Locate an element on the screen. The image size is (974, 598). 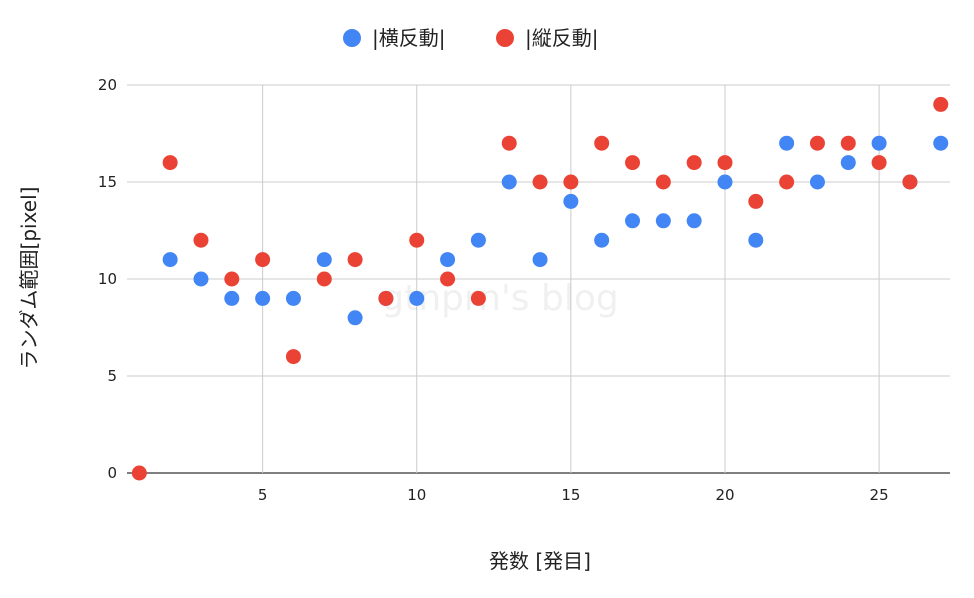
x-tick-label: 10 is located at coordinates (416, 495).